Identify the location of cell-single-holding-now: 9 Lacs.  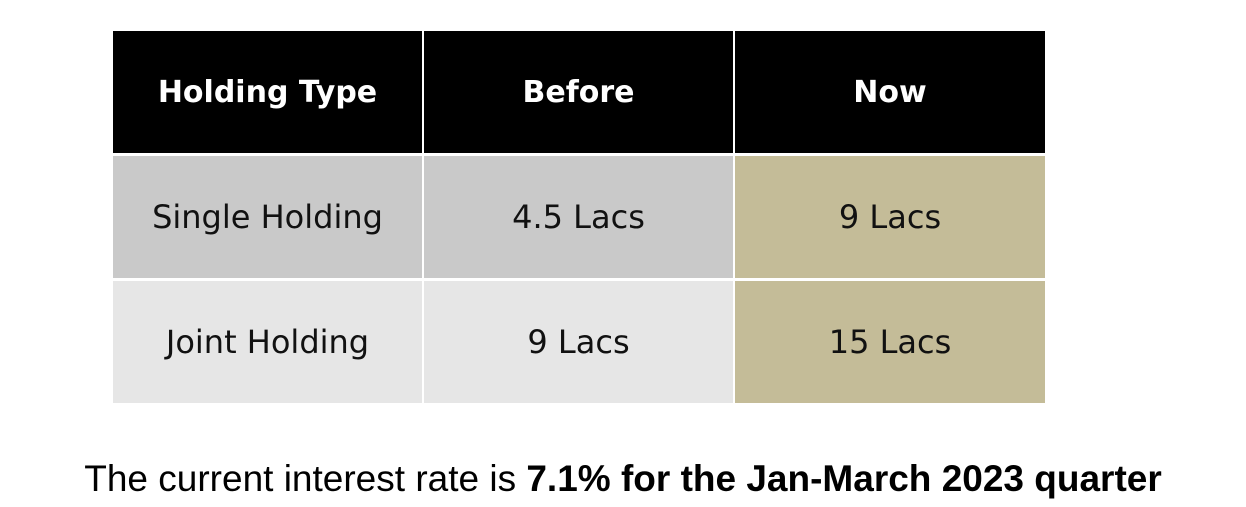
(890, 217).